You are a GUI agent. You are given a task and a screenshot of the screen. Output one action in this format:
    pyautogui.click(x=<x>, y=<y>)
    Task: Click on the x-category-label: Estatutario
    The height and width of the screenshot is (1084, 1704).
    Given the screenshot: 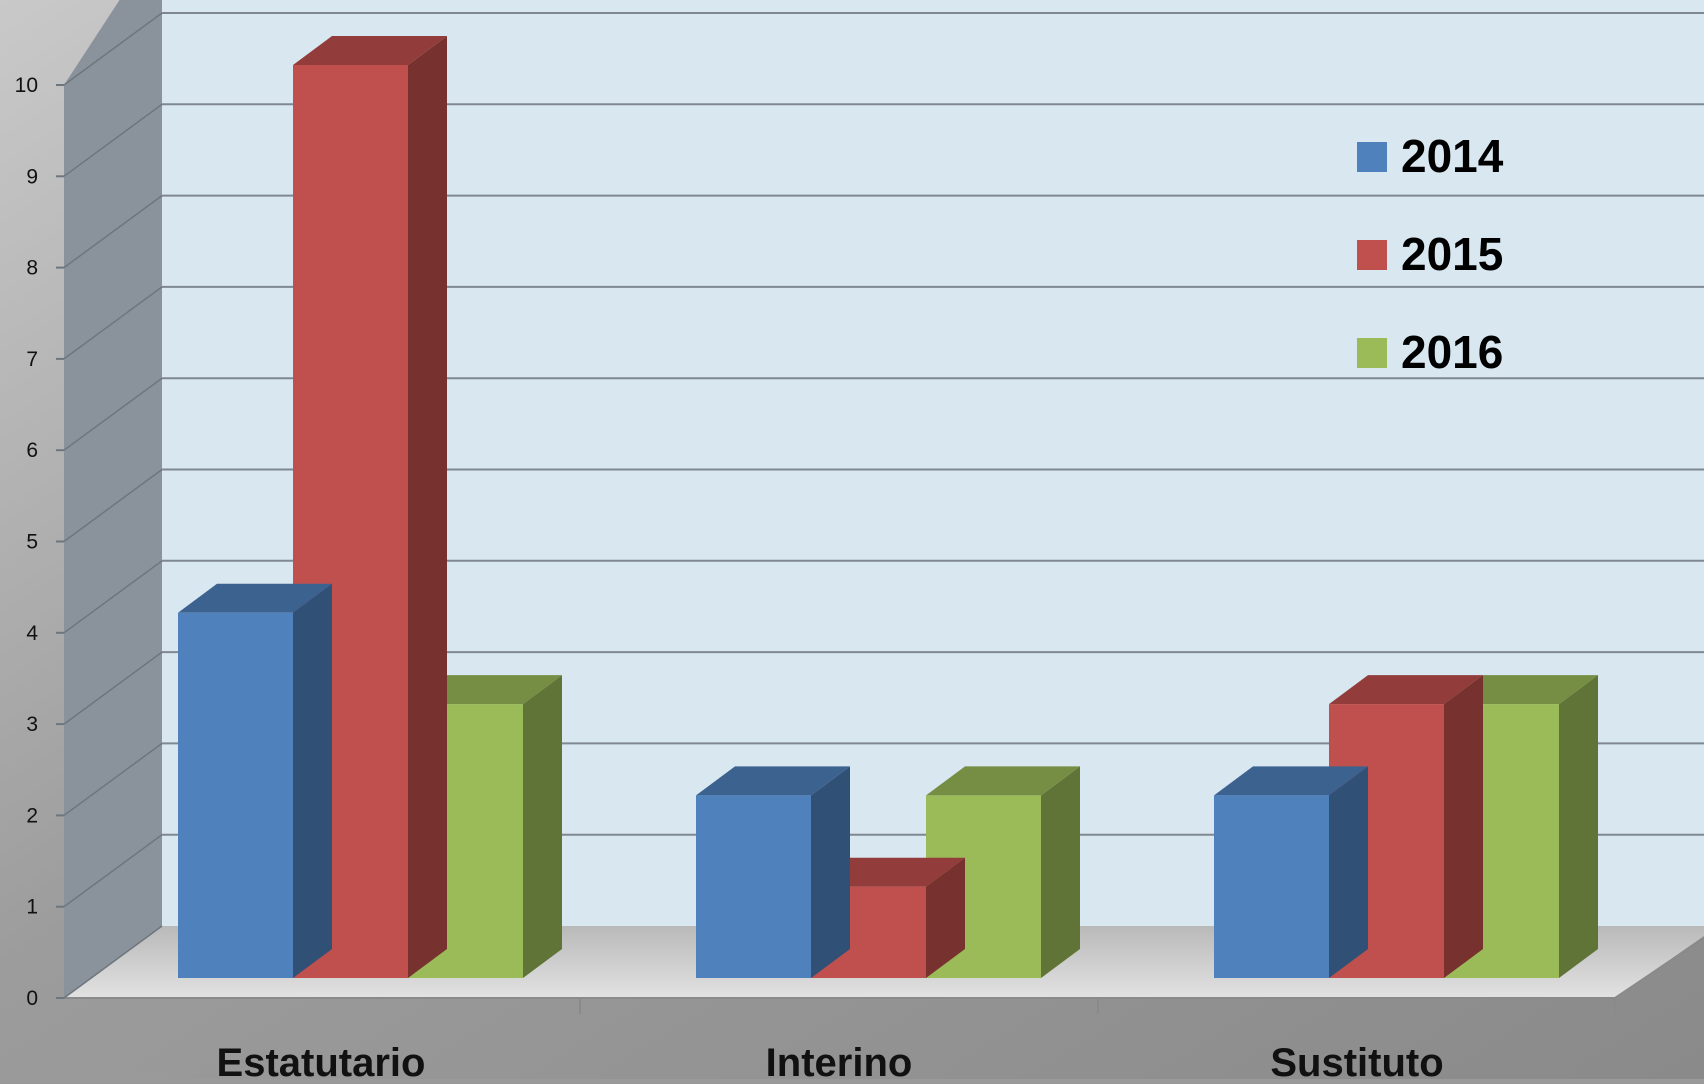 What is the action you would take?
    pyautogui.click(x=321, y=1060)
    